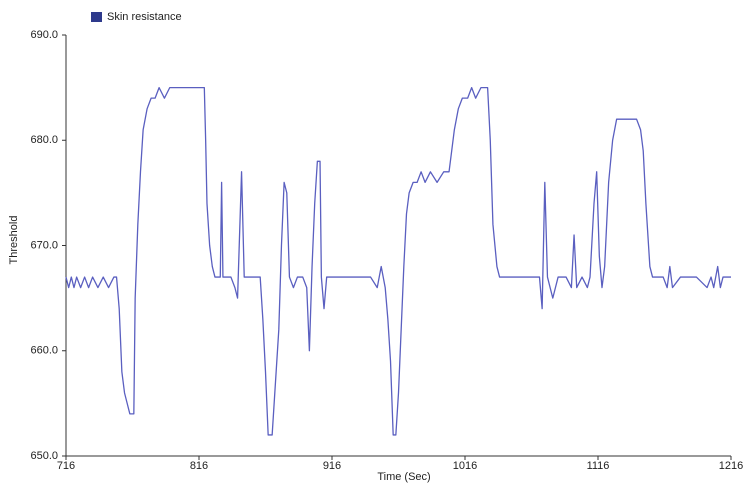 This screenshot has height=488, width=750. Describe the element at coordinates (44, 351) in the screenshot. I see `y-tick-label: 660.0` at that location.